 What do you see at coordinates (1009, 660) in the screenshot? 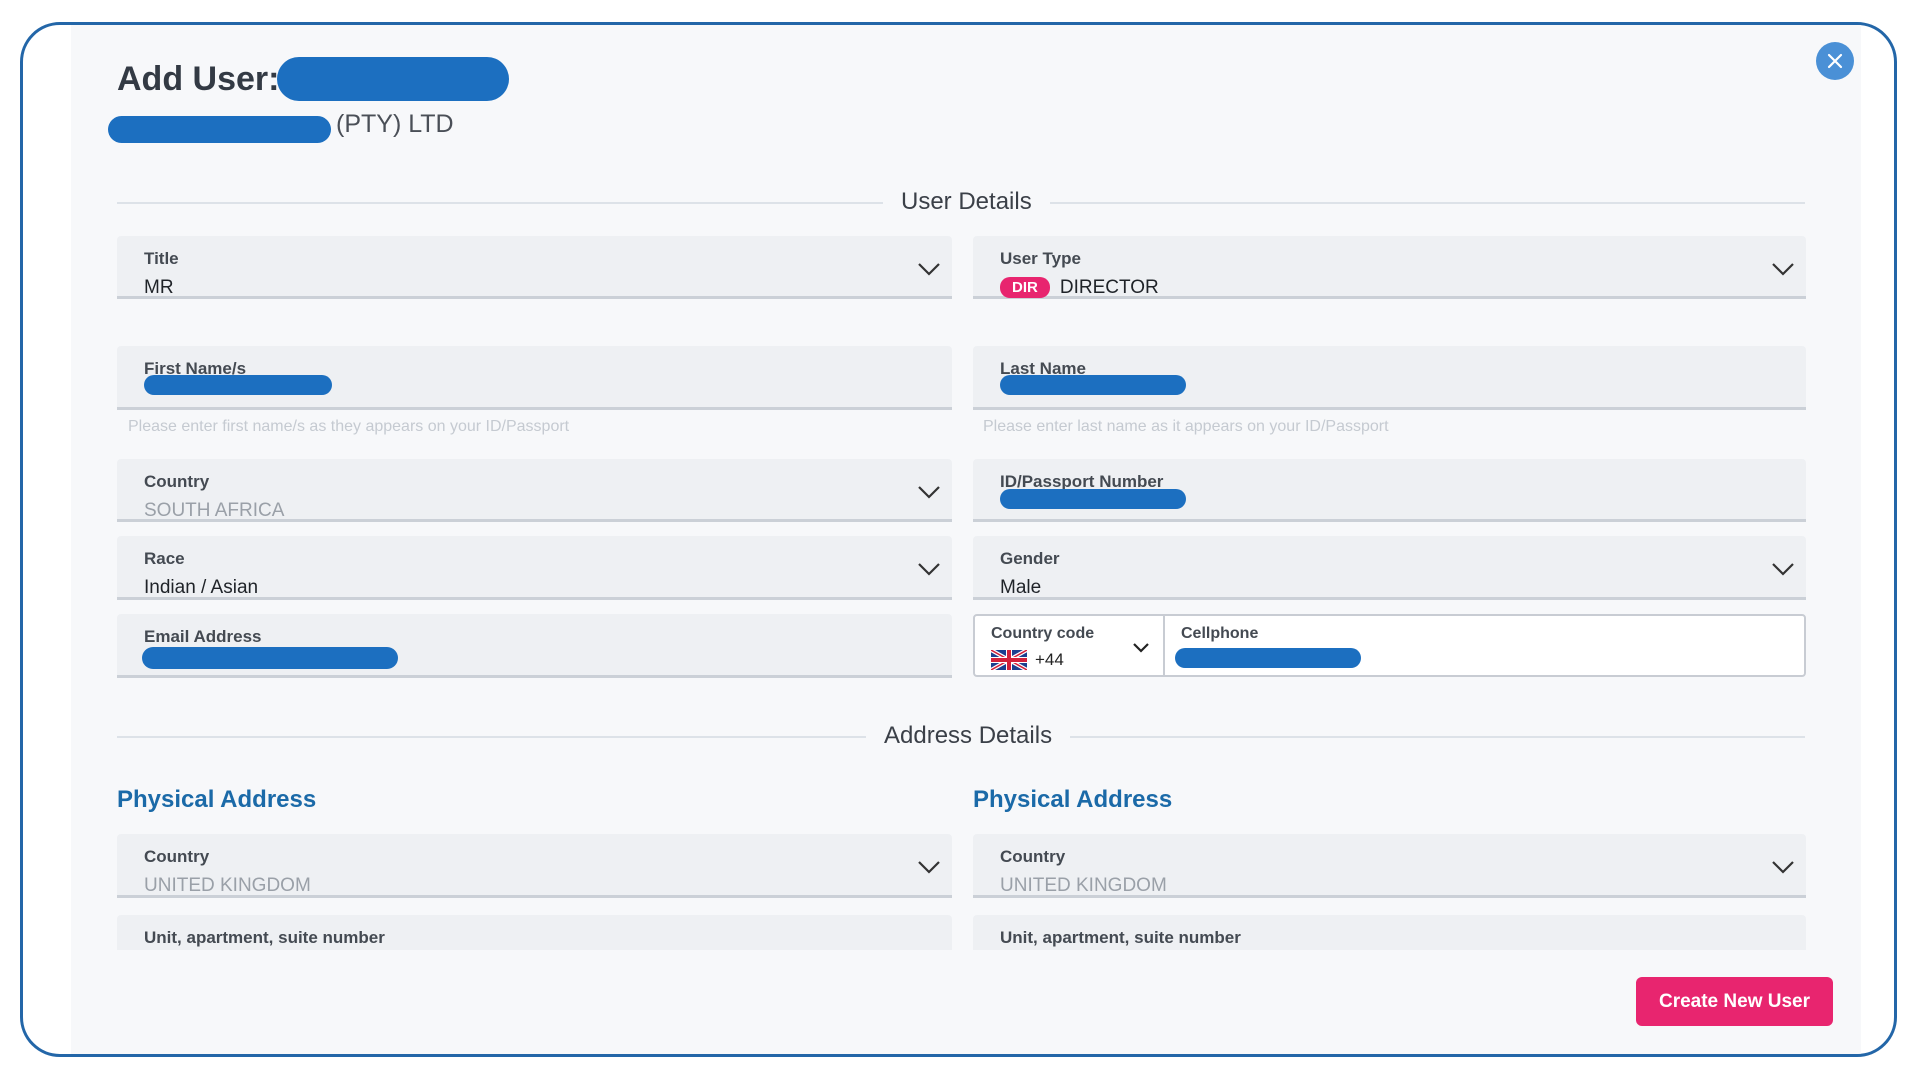
I see `uk-flag-icon` at bounding box center [1009, 660].